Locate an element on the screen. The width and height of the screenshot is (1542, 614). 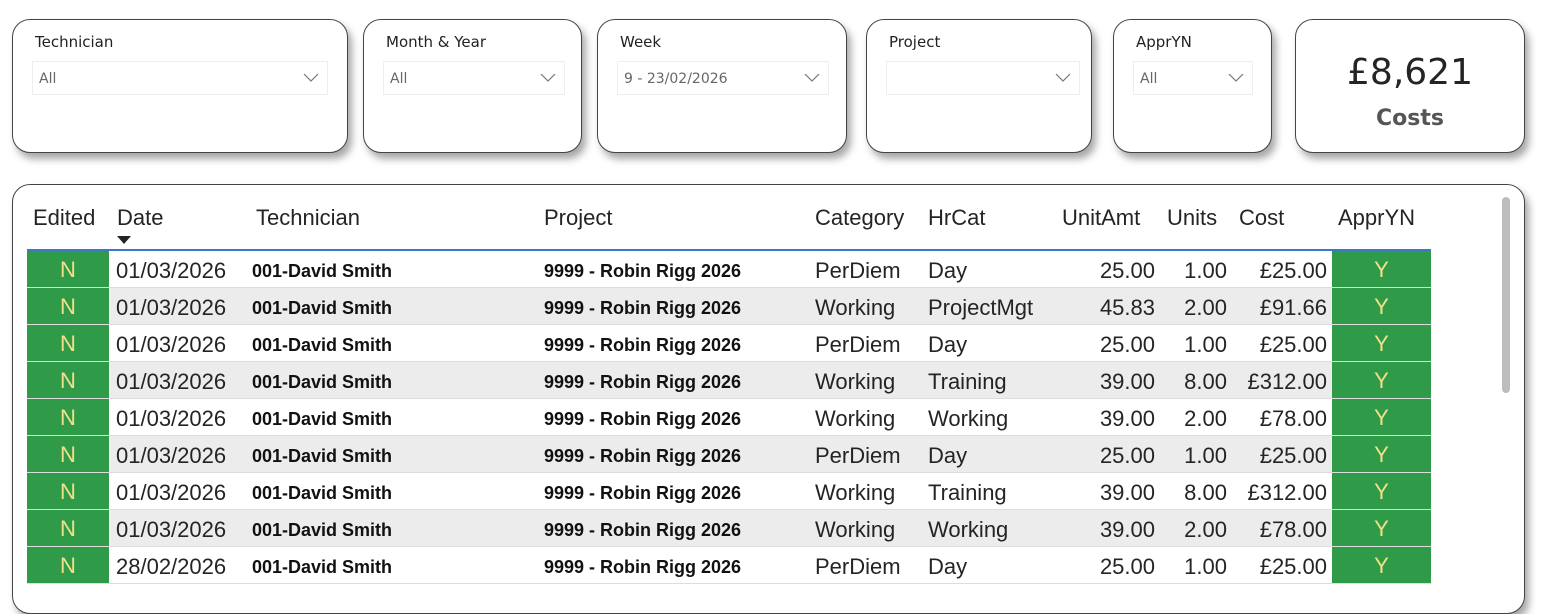
project-dropdown is located at coordinates (983, 78).